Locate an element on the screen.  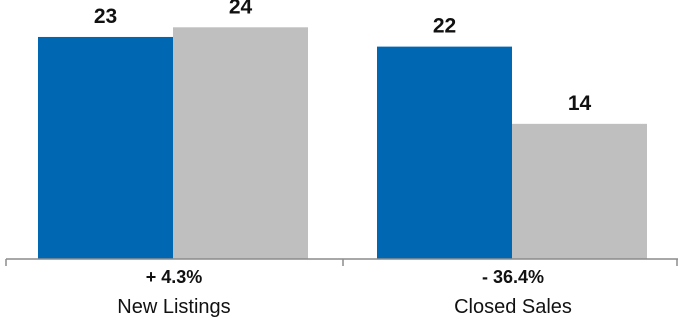
category-label-closed-sales: Closed Sales is located at coordinates (513, 307).